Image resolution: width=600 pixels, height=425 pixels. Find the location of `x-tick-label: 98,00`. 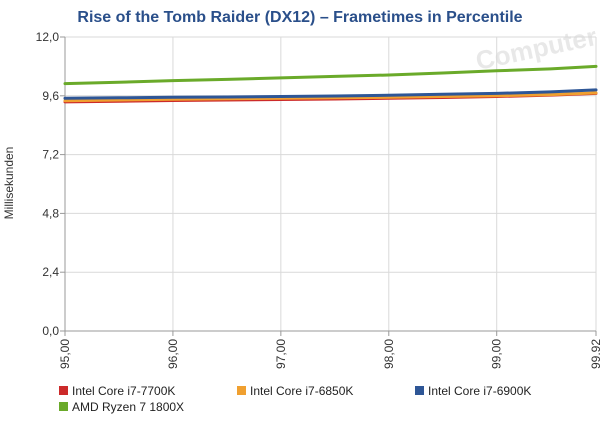

x-tick-label: 98,00 is located at coordinates (389, 354).